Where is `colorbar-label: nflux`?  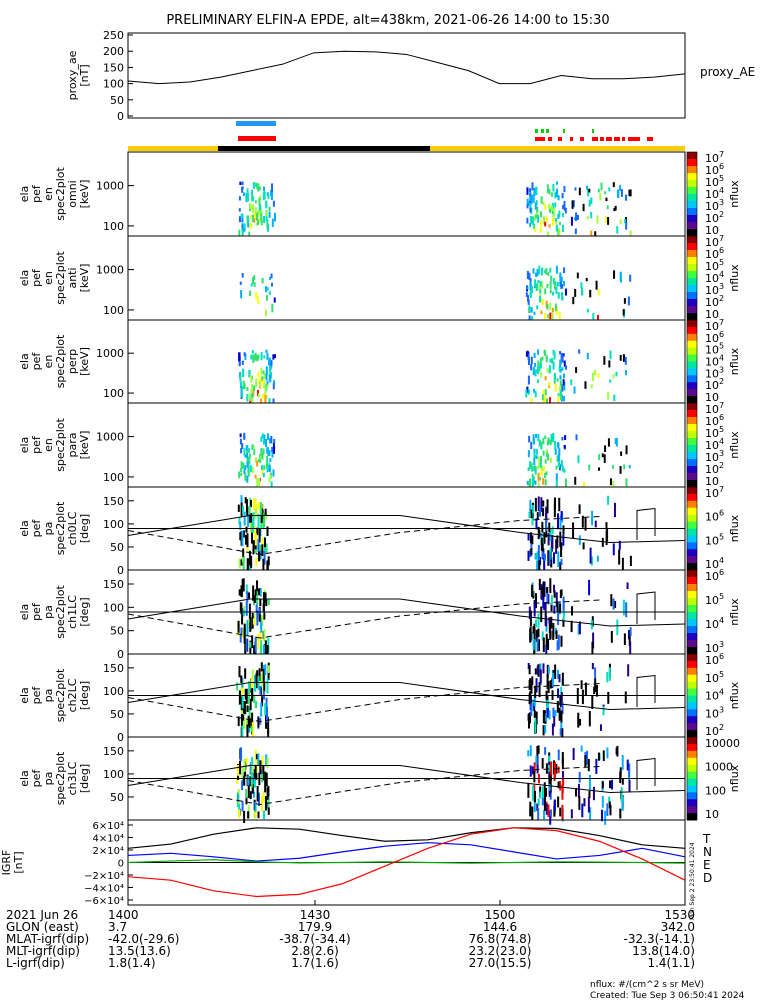 colorbar-label: nflux is located at coordinates (734, 612).